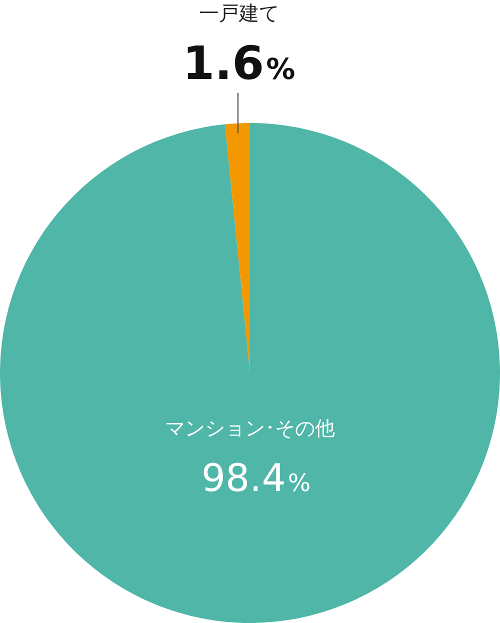 Image resolution: width=500 pixels, height=623 pixels. I want to click on data-label: 1.6%, so click(239, 63).